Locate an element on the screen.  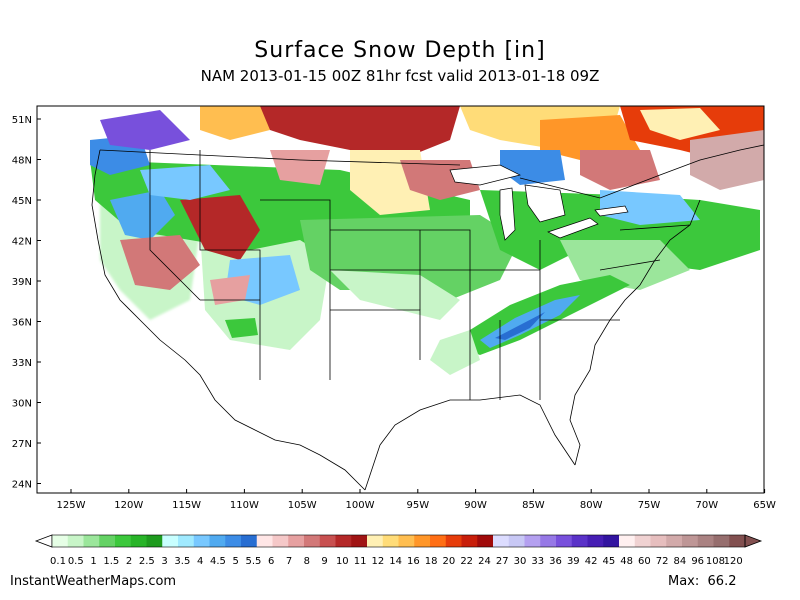
colorbar-label: 84 is located at coordinates (680, 561).